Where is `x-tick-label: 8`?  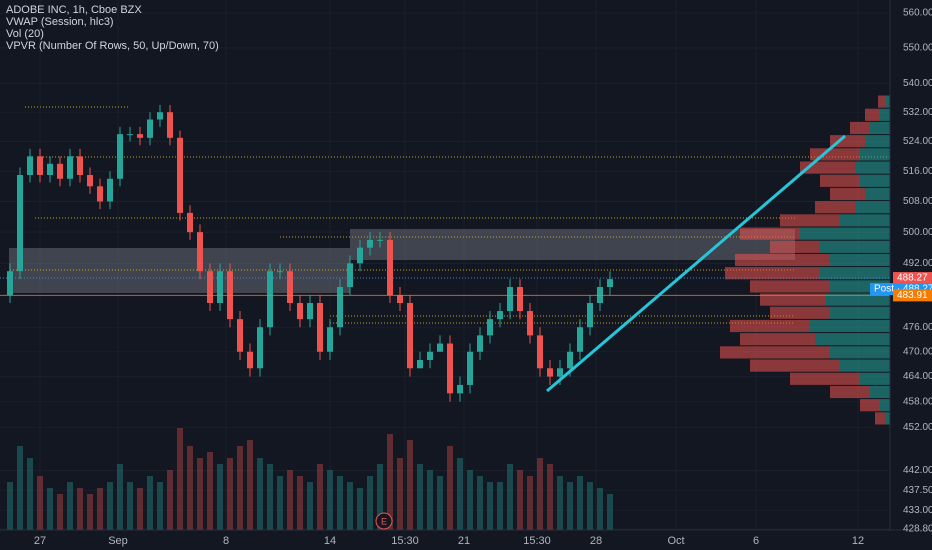 x-tick-label: 8 is located at coordinates (226, 541).